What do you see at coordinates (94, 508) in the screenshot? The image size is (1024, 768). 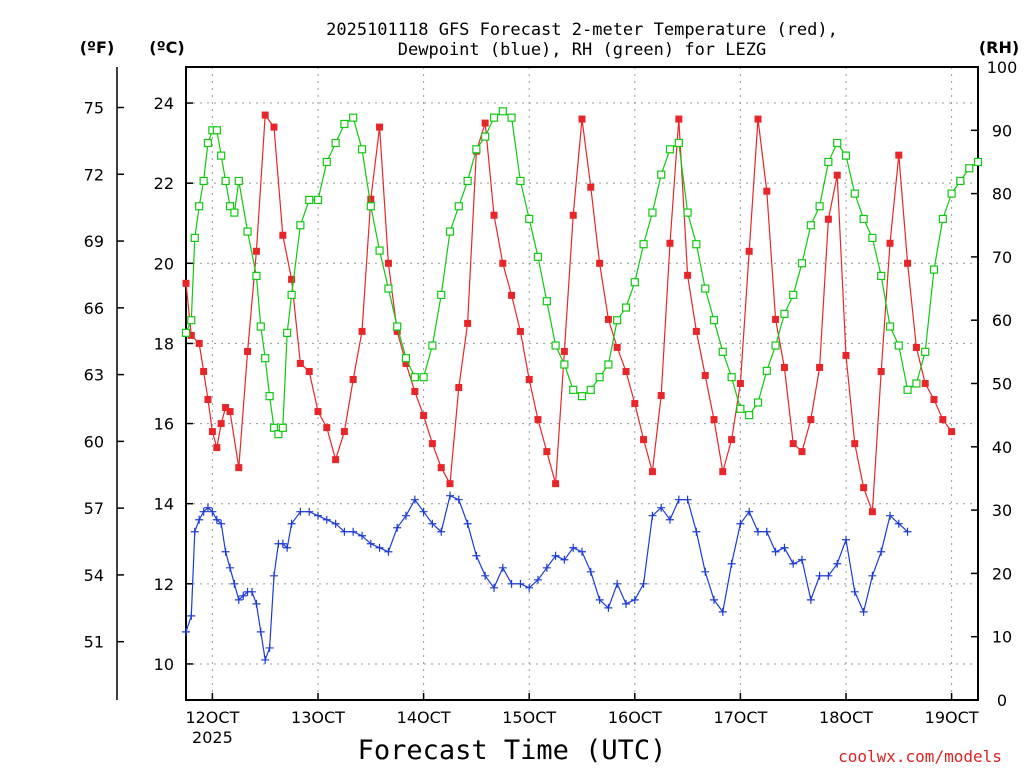 I see `fahrenheit-tick-label: 57` at bounding box center [94, 508].